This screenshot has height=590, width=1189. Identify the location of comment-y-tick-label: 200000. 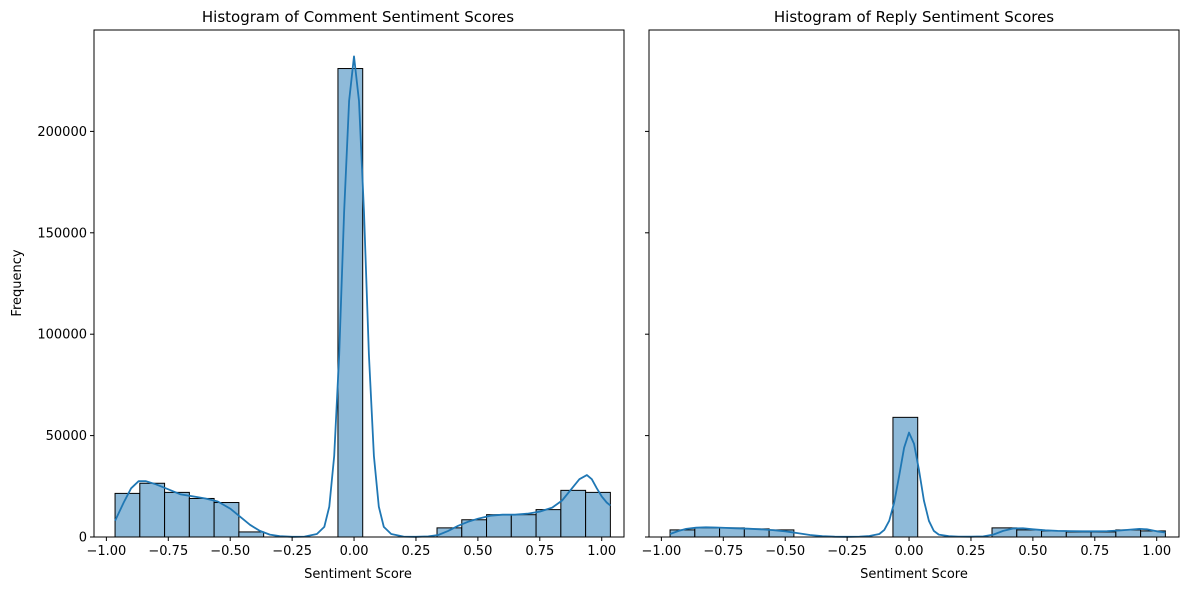
(62, 132).